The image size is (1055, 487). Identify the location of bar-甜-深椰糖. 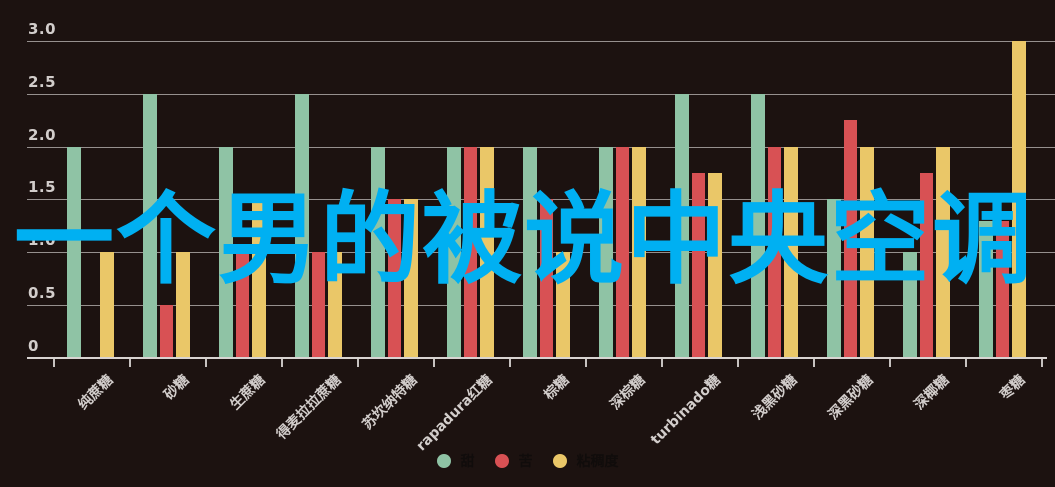
(910, 305).